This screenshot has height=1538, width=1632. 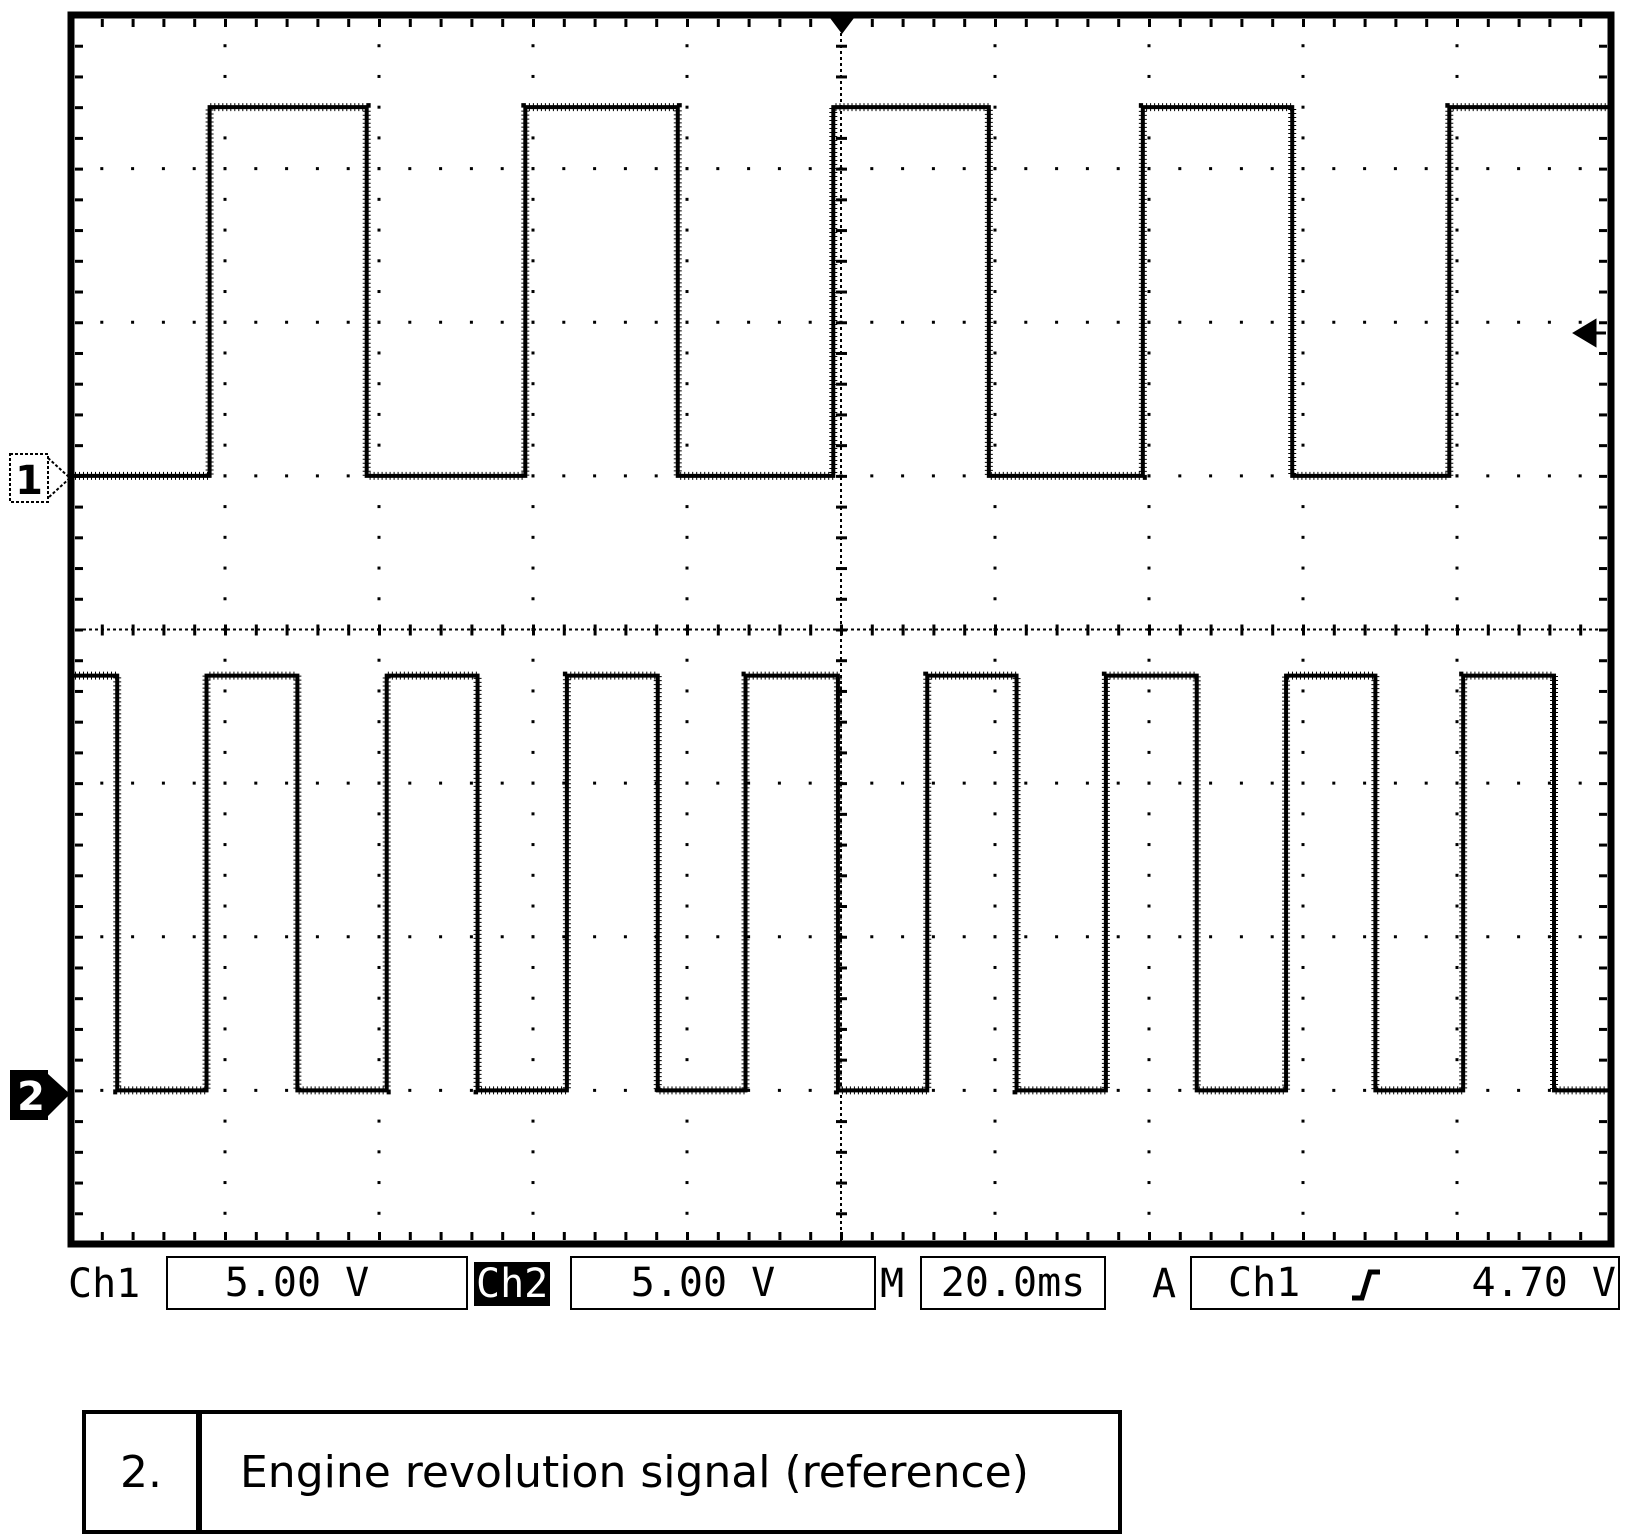 What do you see at coordinates (1013, 1283) in the screenshot?
I see `timebase-scale: 20.0ms` at bounding box center [1013, 1283].